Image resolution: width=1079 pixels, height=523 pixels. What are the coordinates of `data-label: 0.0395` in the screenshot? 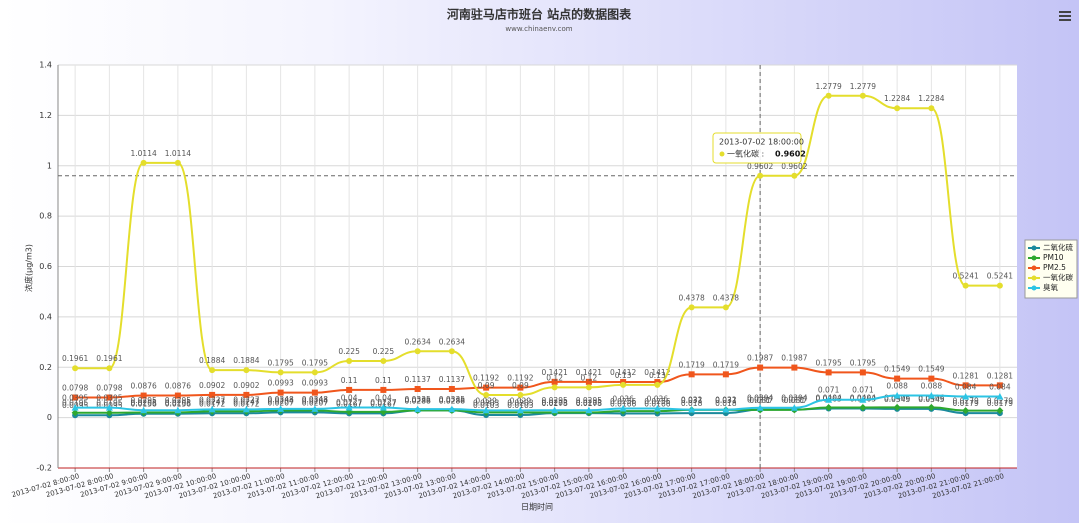 It's located at (109, 398).